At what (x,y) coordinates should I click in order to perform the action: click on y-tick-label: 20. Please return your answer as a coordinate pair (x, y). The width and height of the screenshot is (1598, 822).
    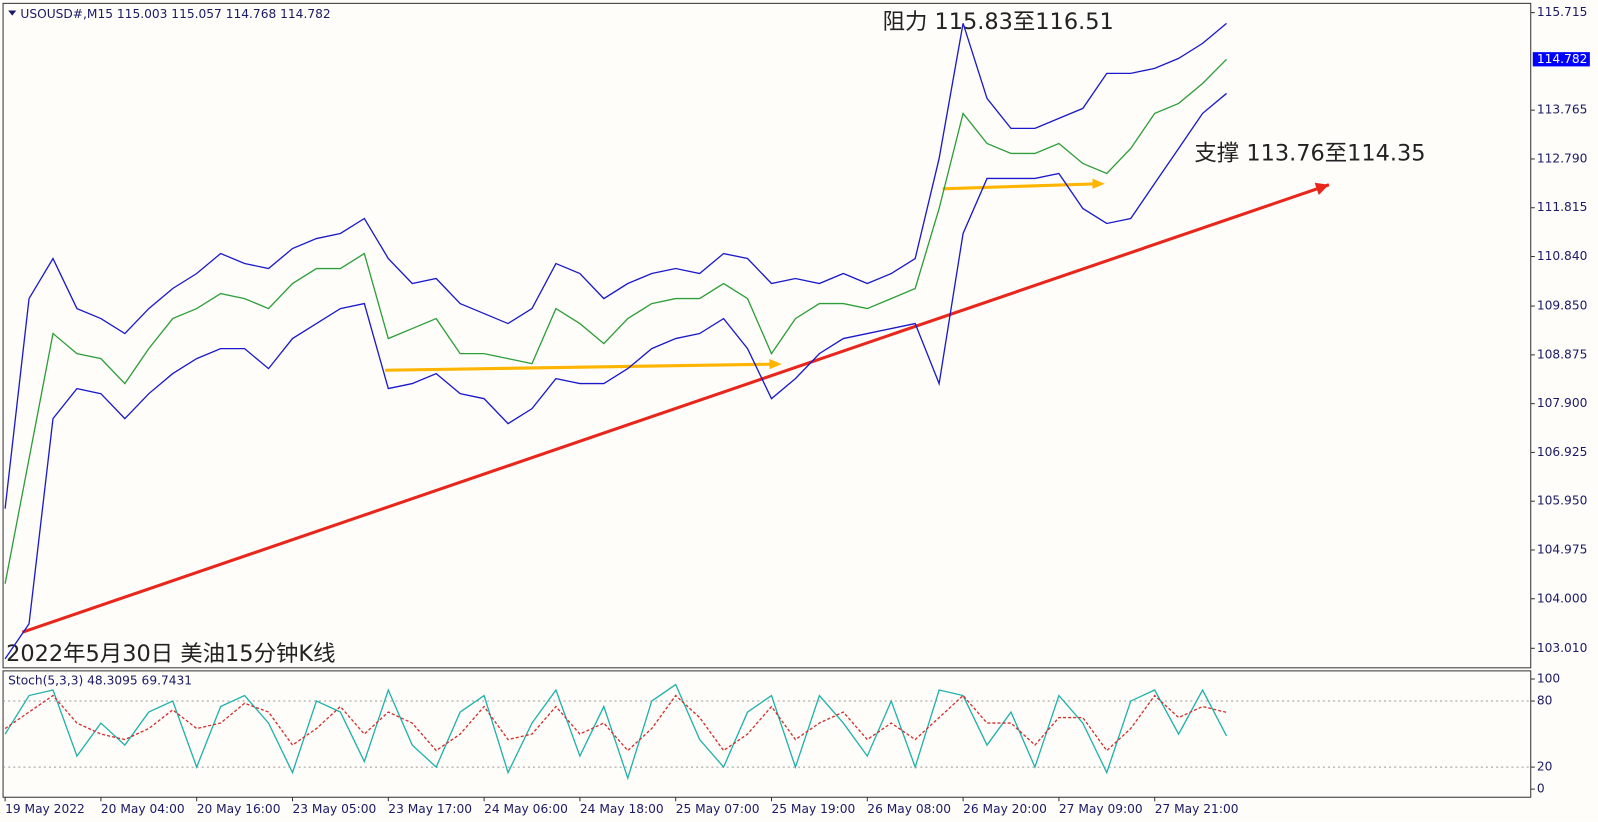
    Looking at the image, I should click on (1545, 767).